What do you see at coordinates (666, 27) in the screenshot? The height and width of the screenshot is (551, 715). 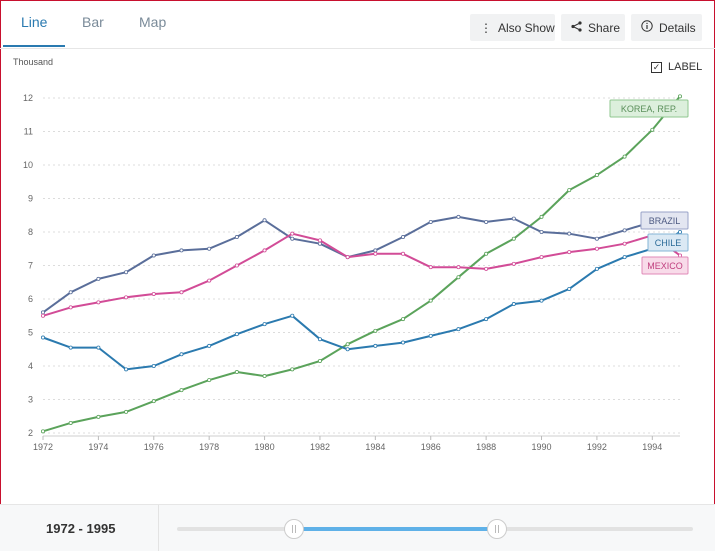 I see `details-button: Details` at bounding box center [666, 27].